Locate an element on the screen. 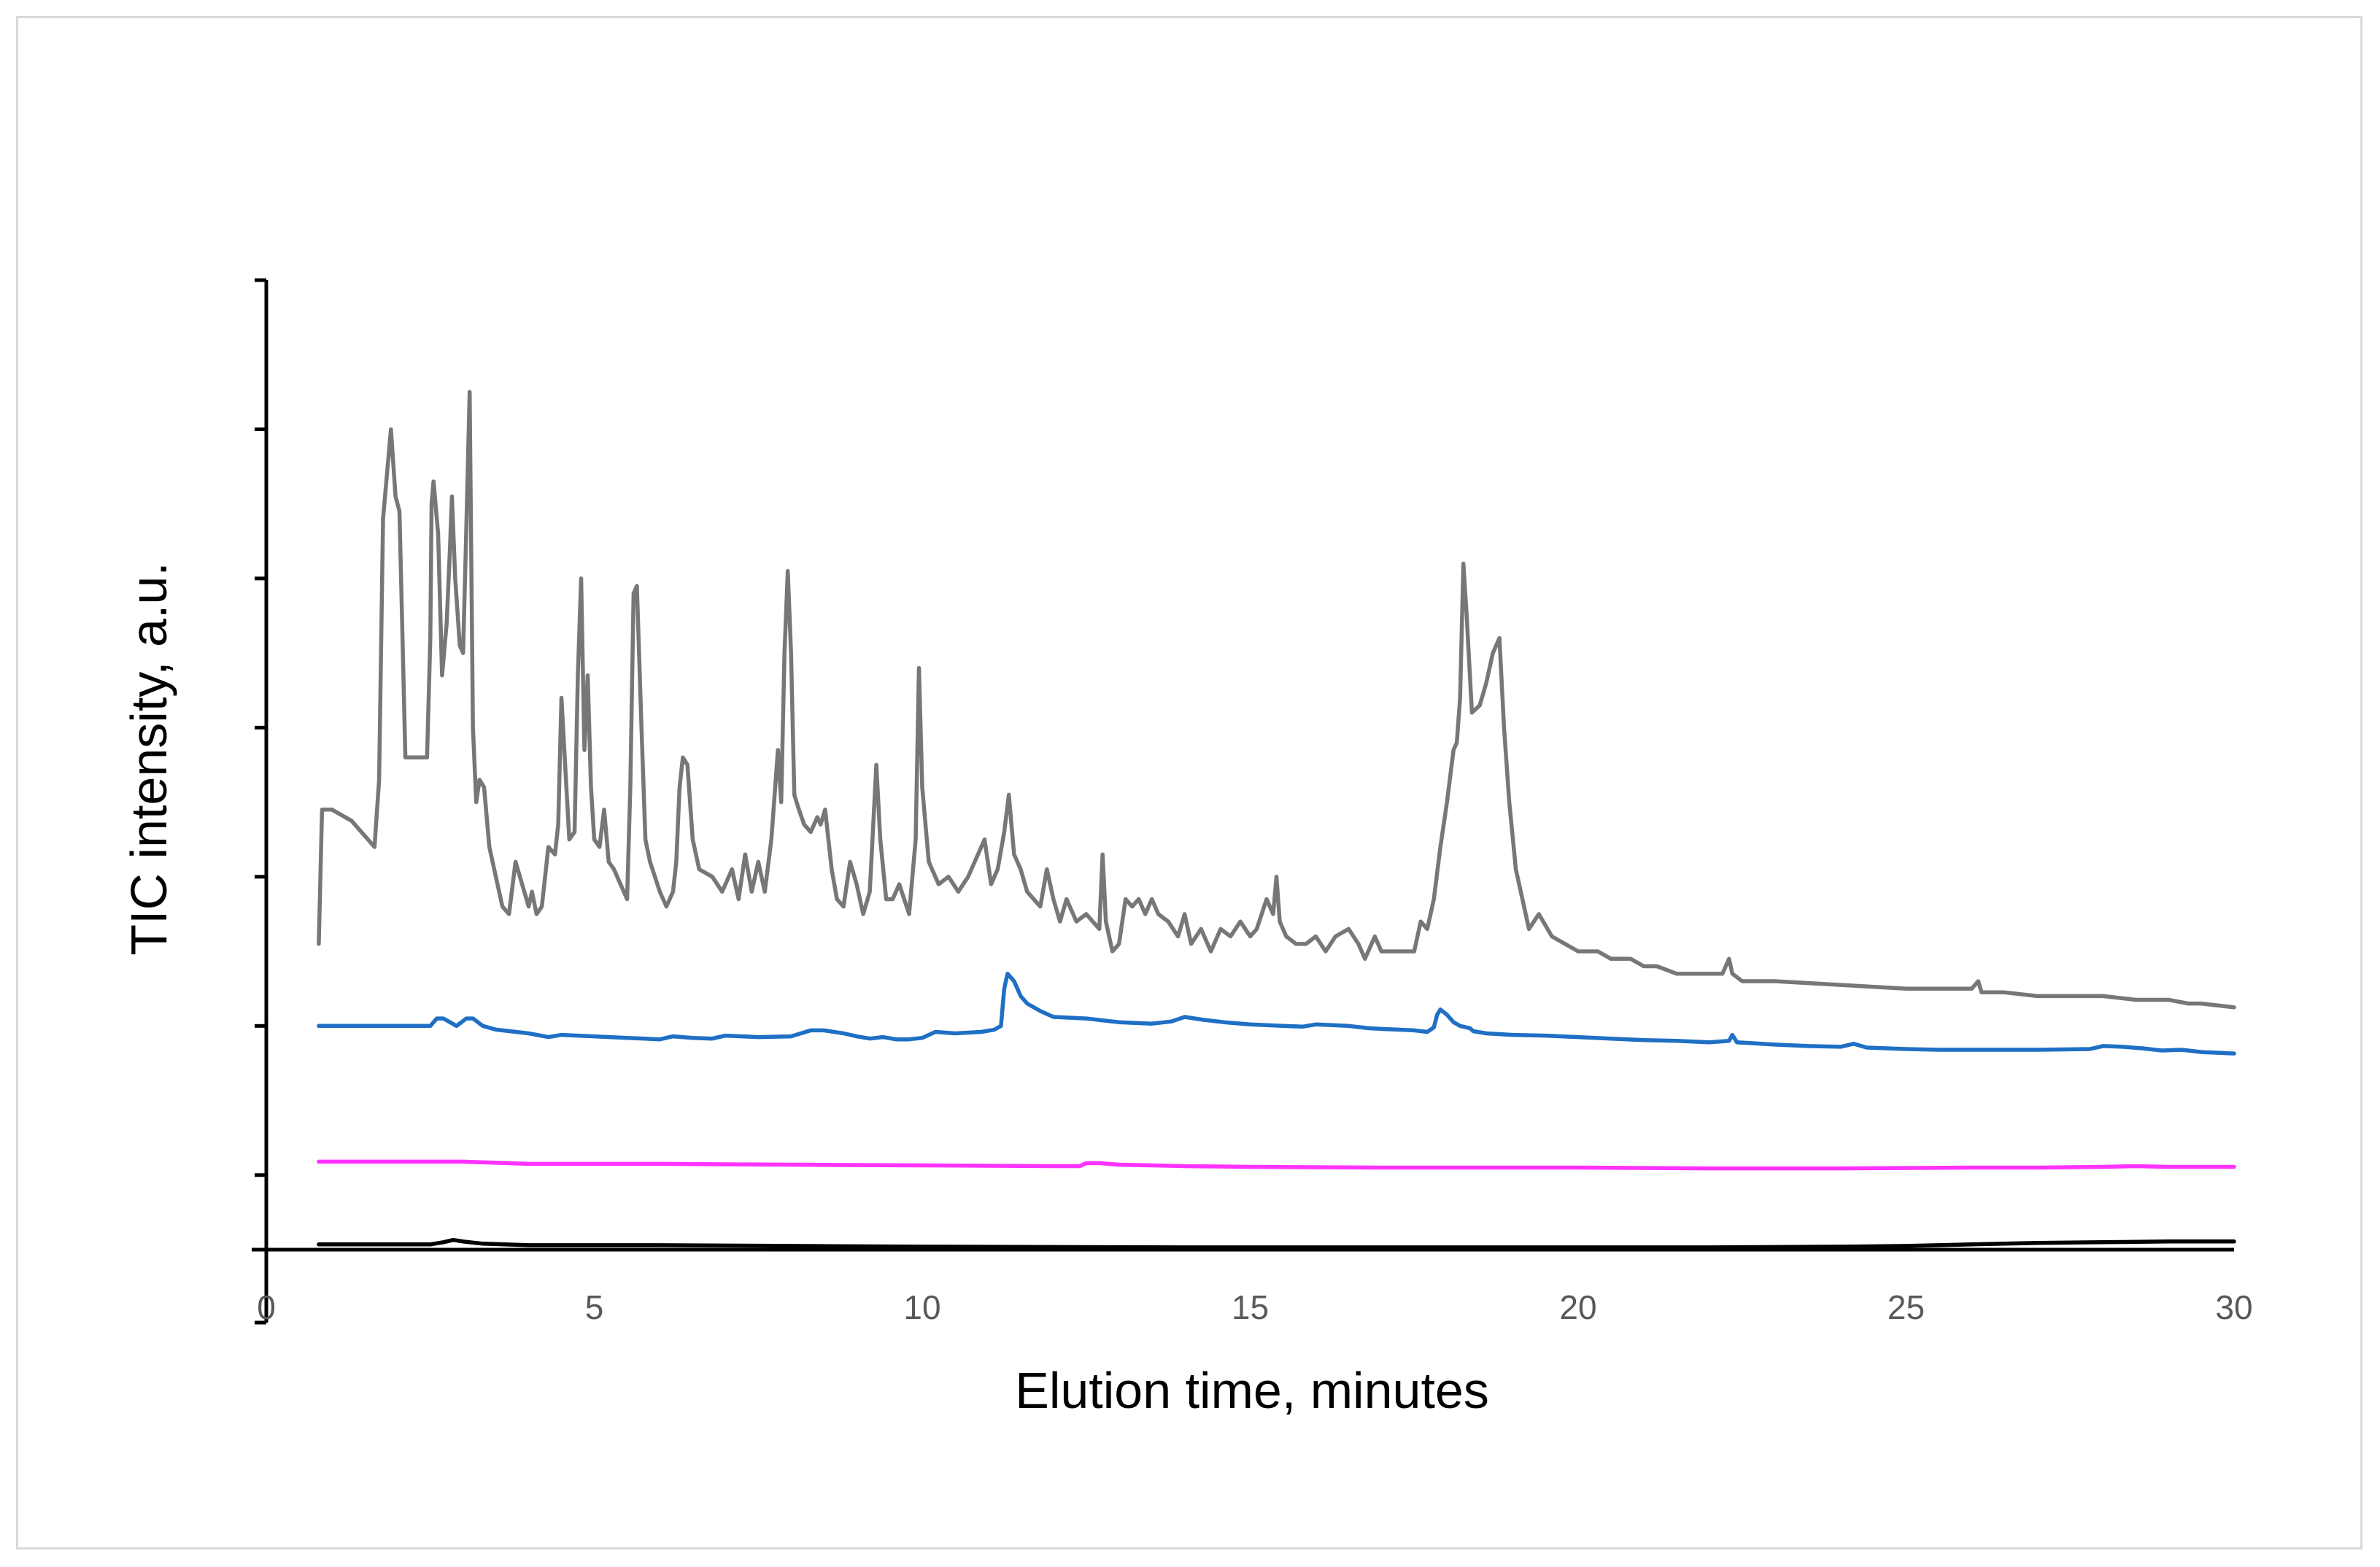  x-tick-label: 5 is located at coordinates (594, 1307).